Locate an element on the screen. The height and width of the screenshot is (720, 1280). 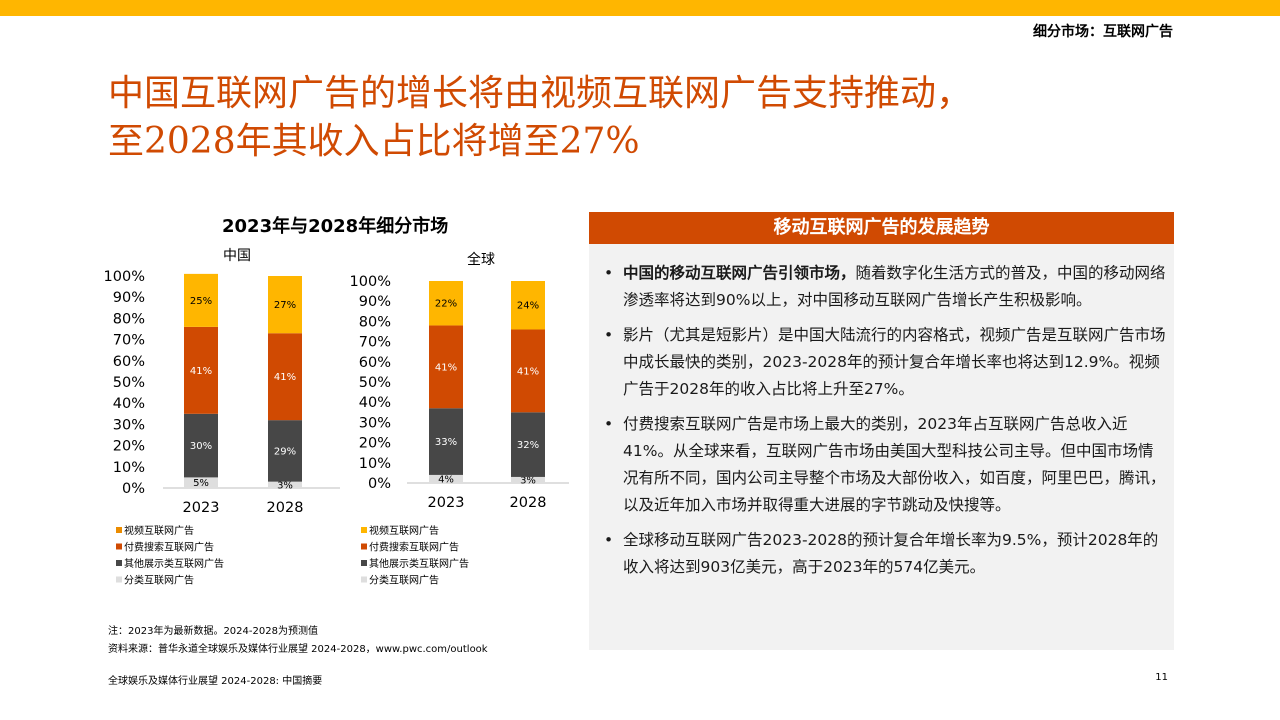
y-tick-label: 50% is located at coordinates (129, 383).